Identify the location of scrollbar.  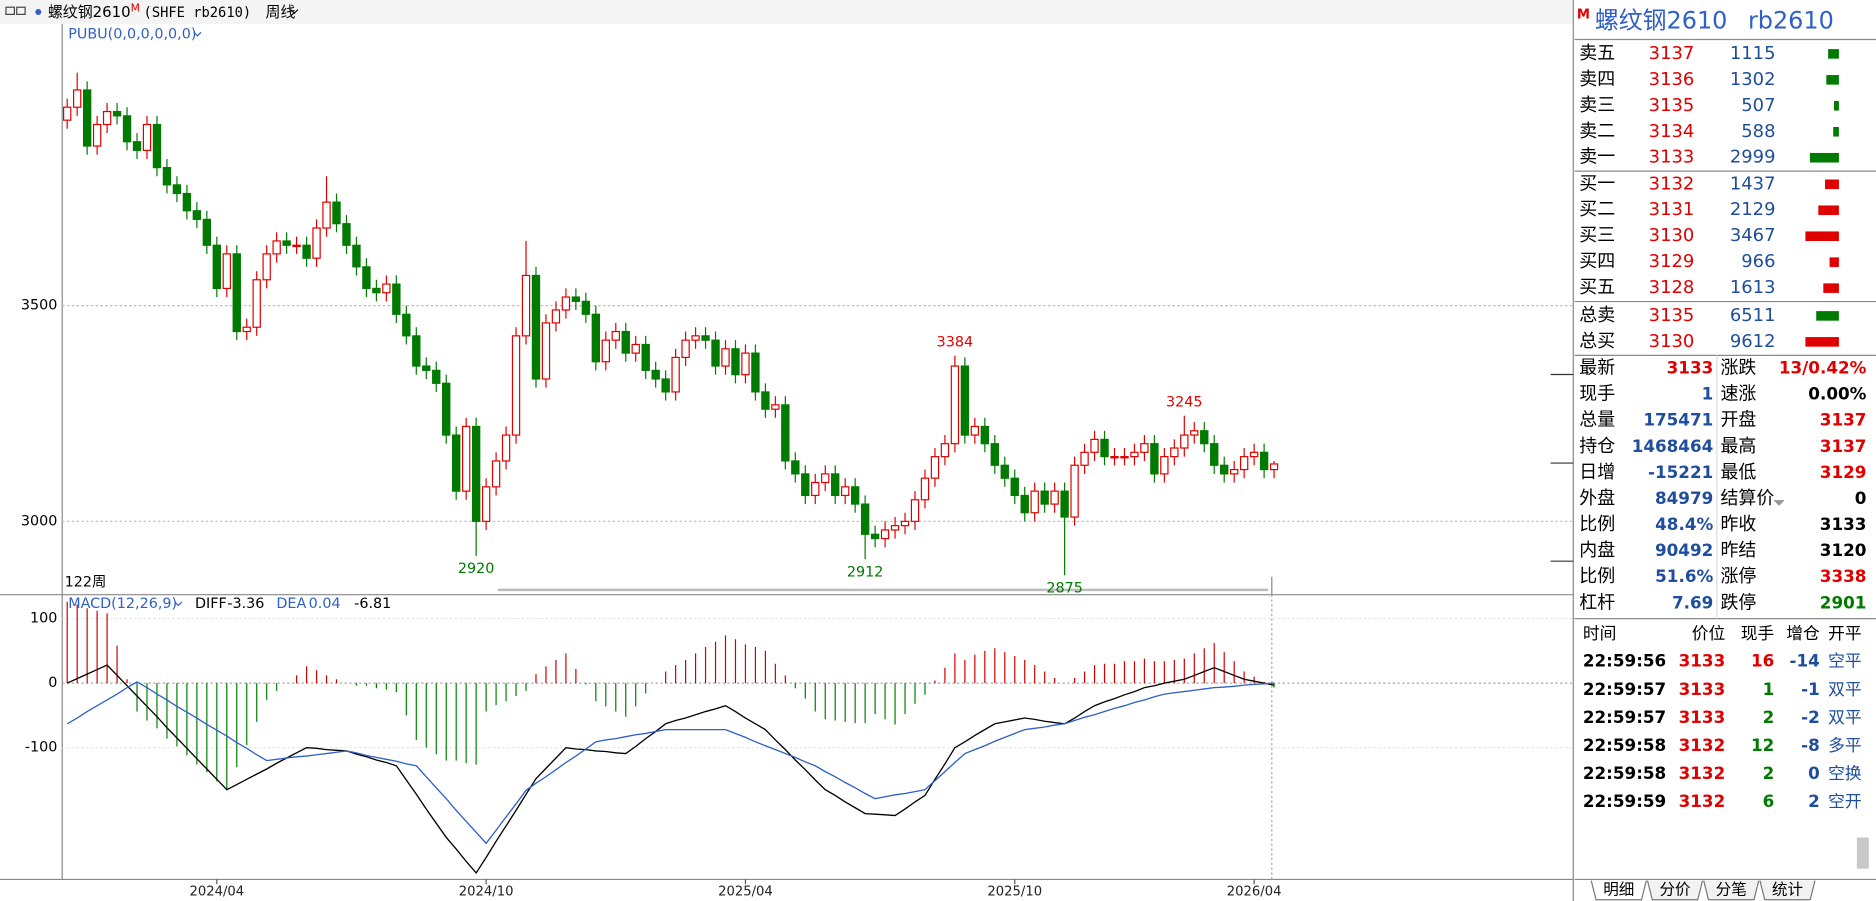
(1862, 853).